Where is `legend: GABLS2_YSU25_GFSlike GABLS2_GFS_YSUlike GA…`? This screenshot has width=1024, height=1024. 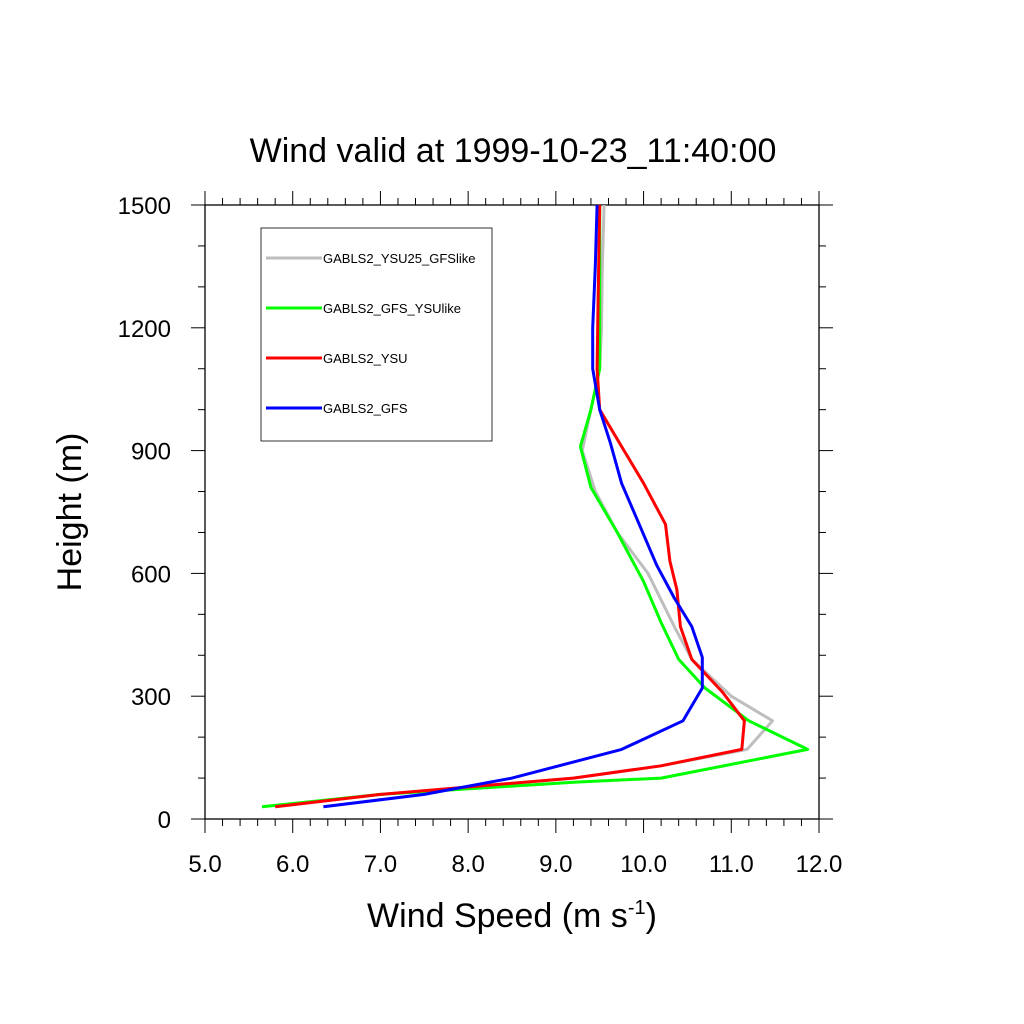
legend: GABLS2_YSU25_GFSlike GABLS2_GFS_YSUlike GA… is located at coordinates (376, 334).